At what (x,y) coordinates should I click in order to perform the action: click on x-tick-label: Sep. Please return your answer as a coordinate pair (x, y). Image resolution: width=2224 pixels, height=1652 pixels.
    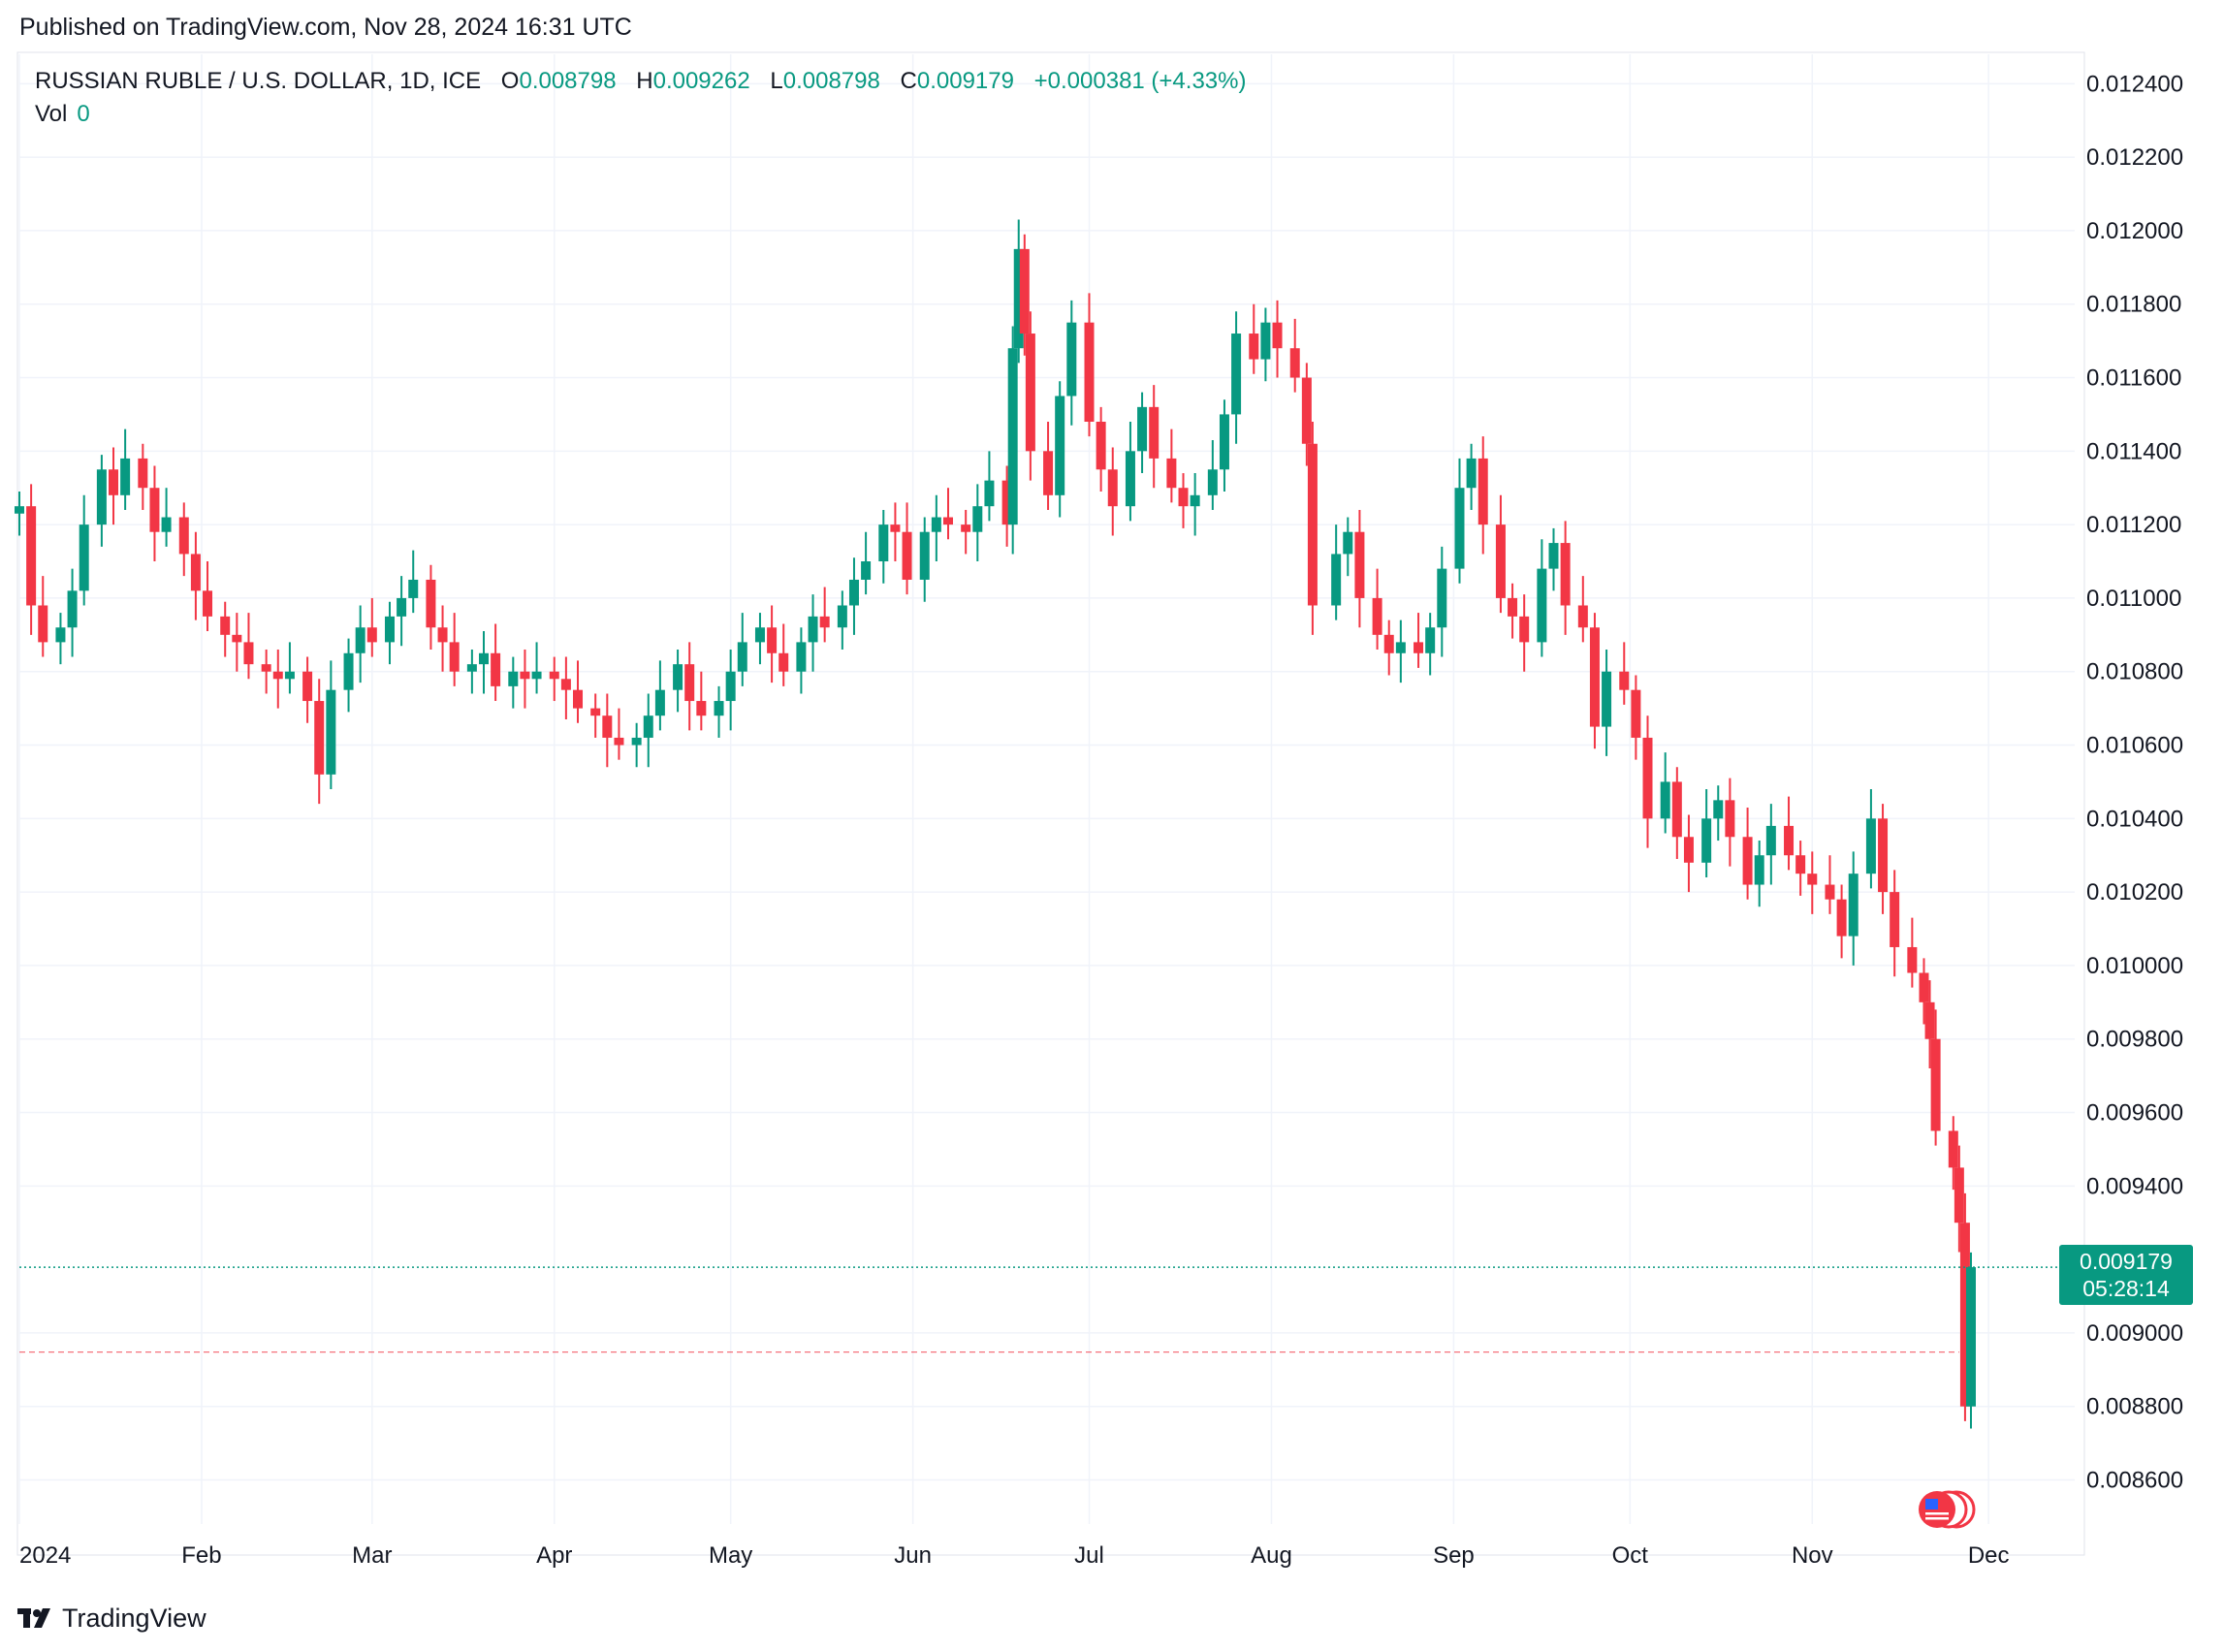
    Looking at the image, I should click on (1454, 1555).